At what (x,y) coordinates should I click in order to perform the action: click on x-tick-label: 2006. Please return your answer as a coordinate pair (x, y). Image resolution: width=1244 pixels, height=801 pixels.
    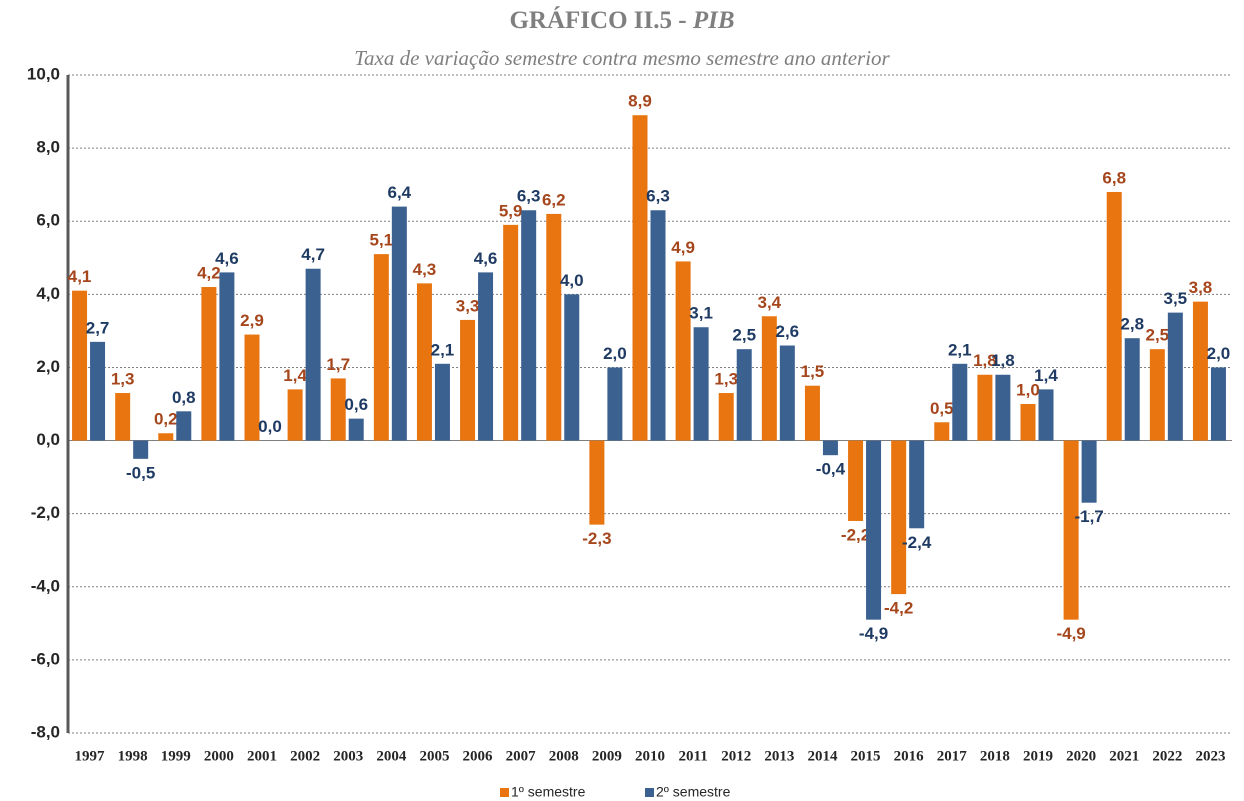
    Looking at the image, I should click on (478, 756).